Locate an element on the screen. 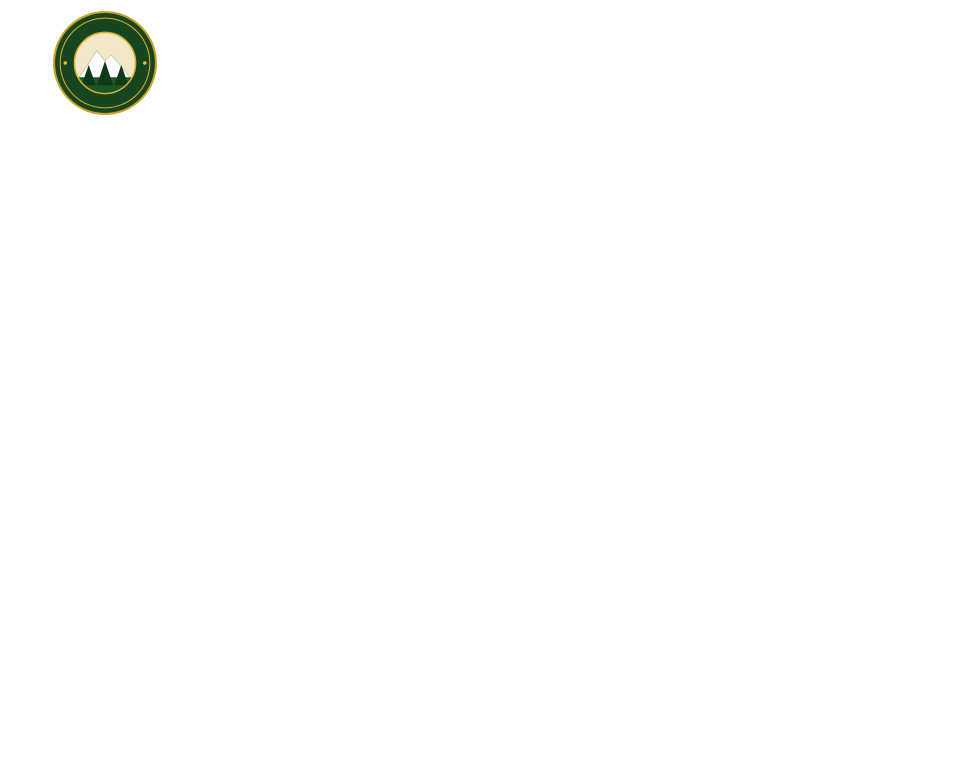  logo-scene is located at coordinates (105, 63).